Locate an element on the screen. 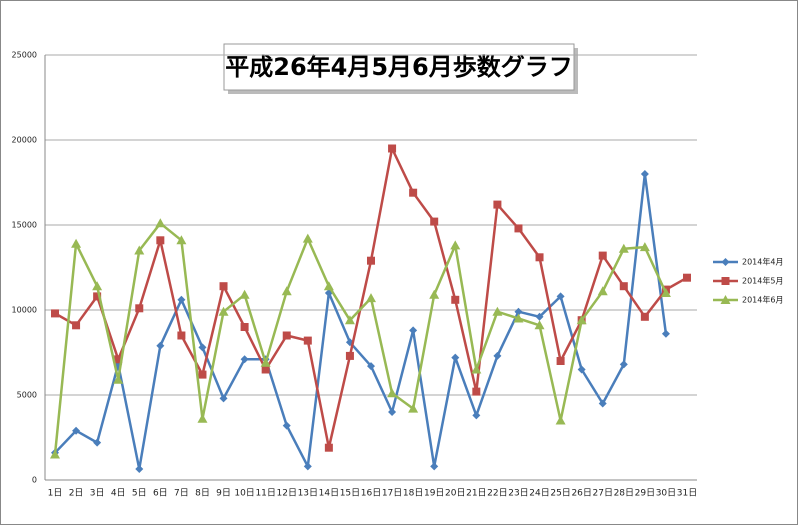 The image size is (799, 526). x-tick-label: 10日 is located at coordinates (244, 493).